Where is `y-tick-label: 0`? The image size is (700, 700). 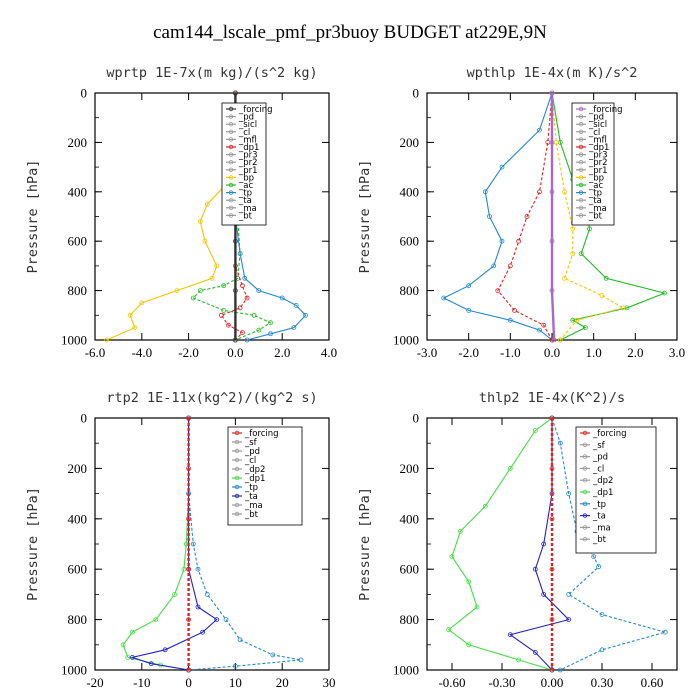
y-tick-label: 0 is located at coordinates (84, 418).